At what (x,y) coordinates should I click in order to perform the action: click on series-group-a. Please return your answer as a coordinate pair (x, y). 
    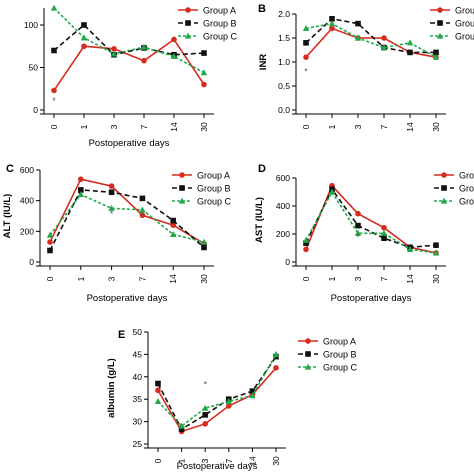
    Looking at the image, I should click on (127, 211).